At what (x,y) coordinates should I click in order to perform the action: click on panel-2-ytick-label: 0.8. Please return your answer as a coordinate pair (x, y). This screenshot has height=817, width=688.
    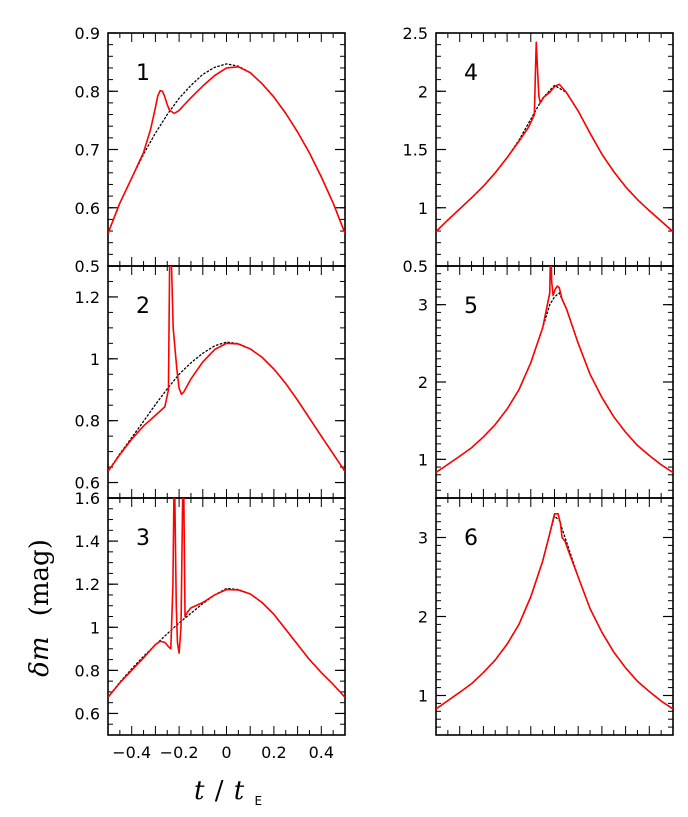
    Looking at the image, I should click on (87, 421).